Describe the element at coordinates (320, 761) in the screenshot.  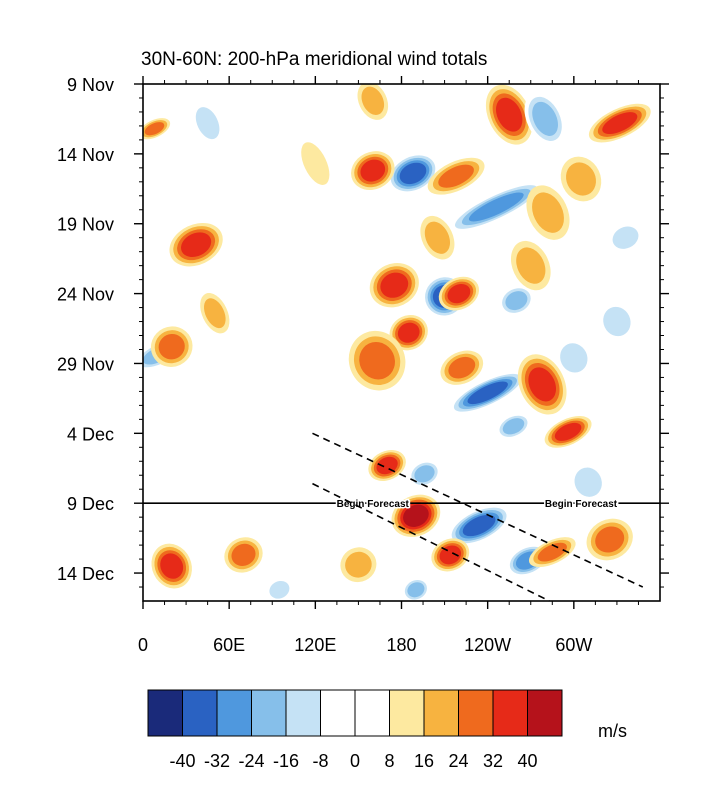
I see `colorbar-label: -8` at that location.